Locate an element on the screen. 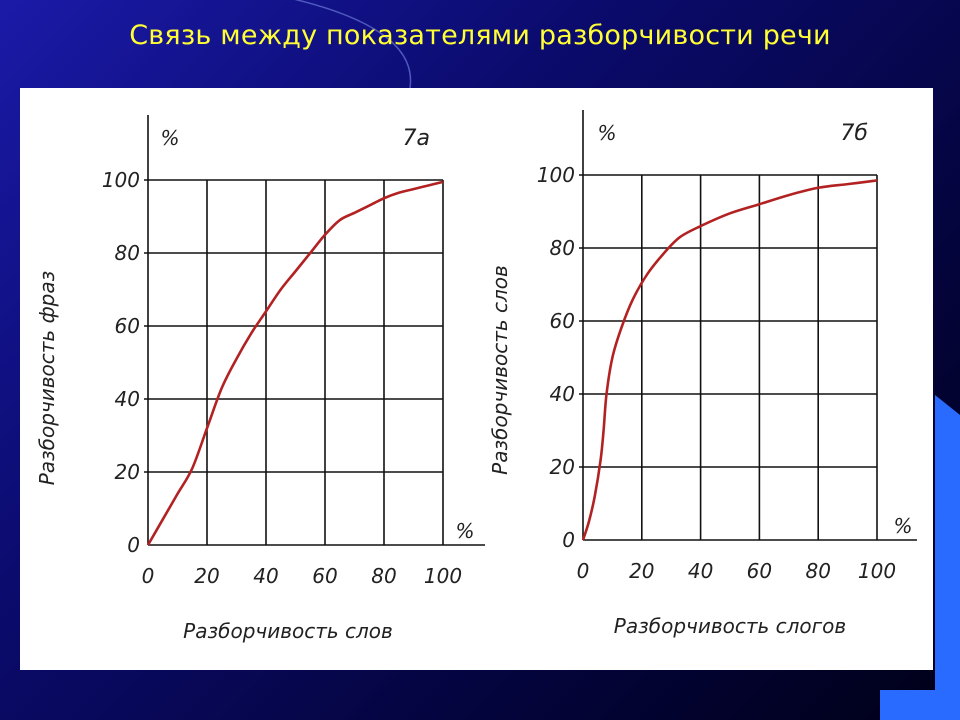  chart-7a-x-tick-label: 60 is located at coordinates (324, 576).